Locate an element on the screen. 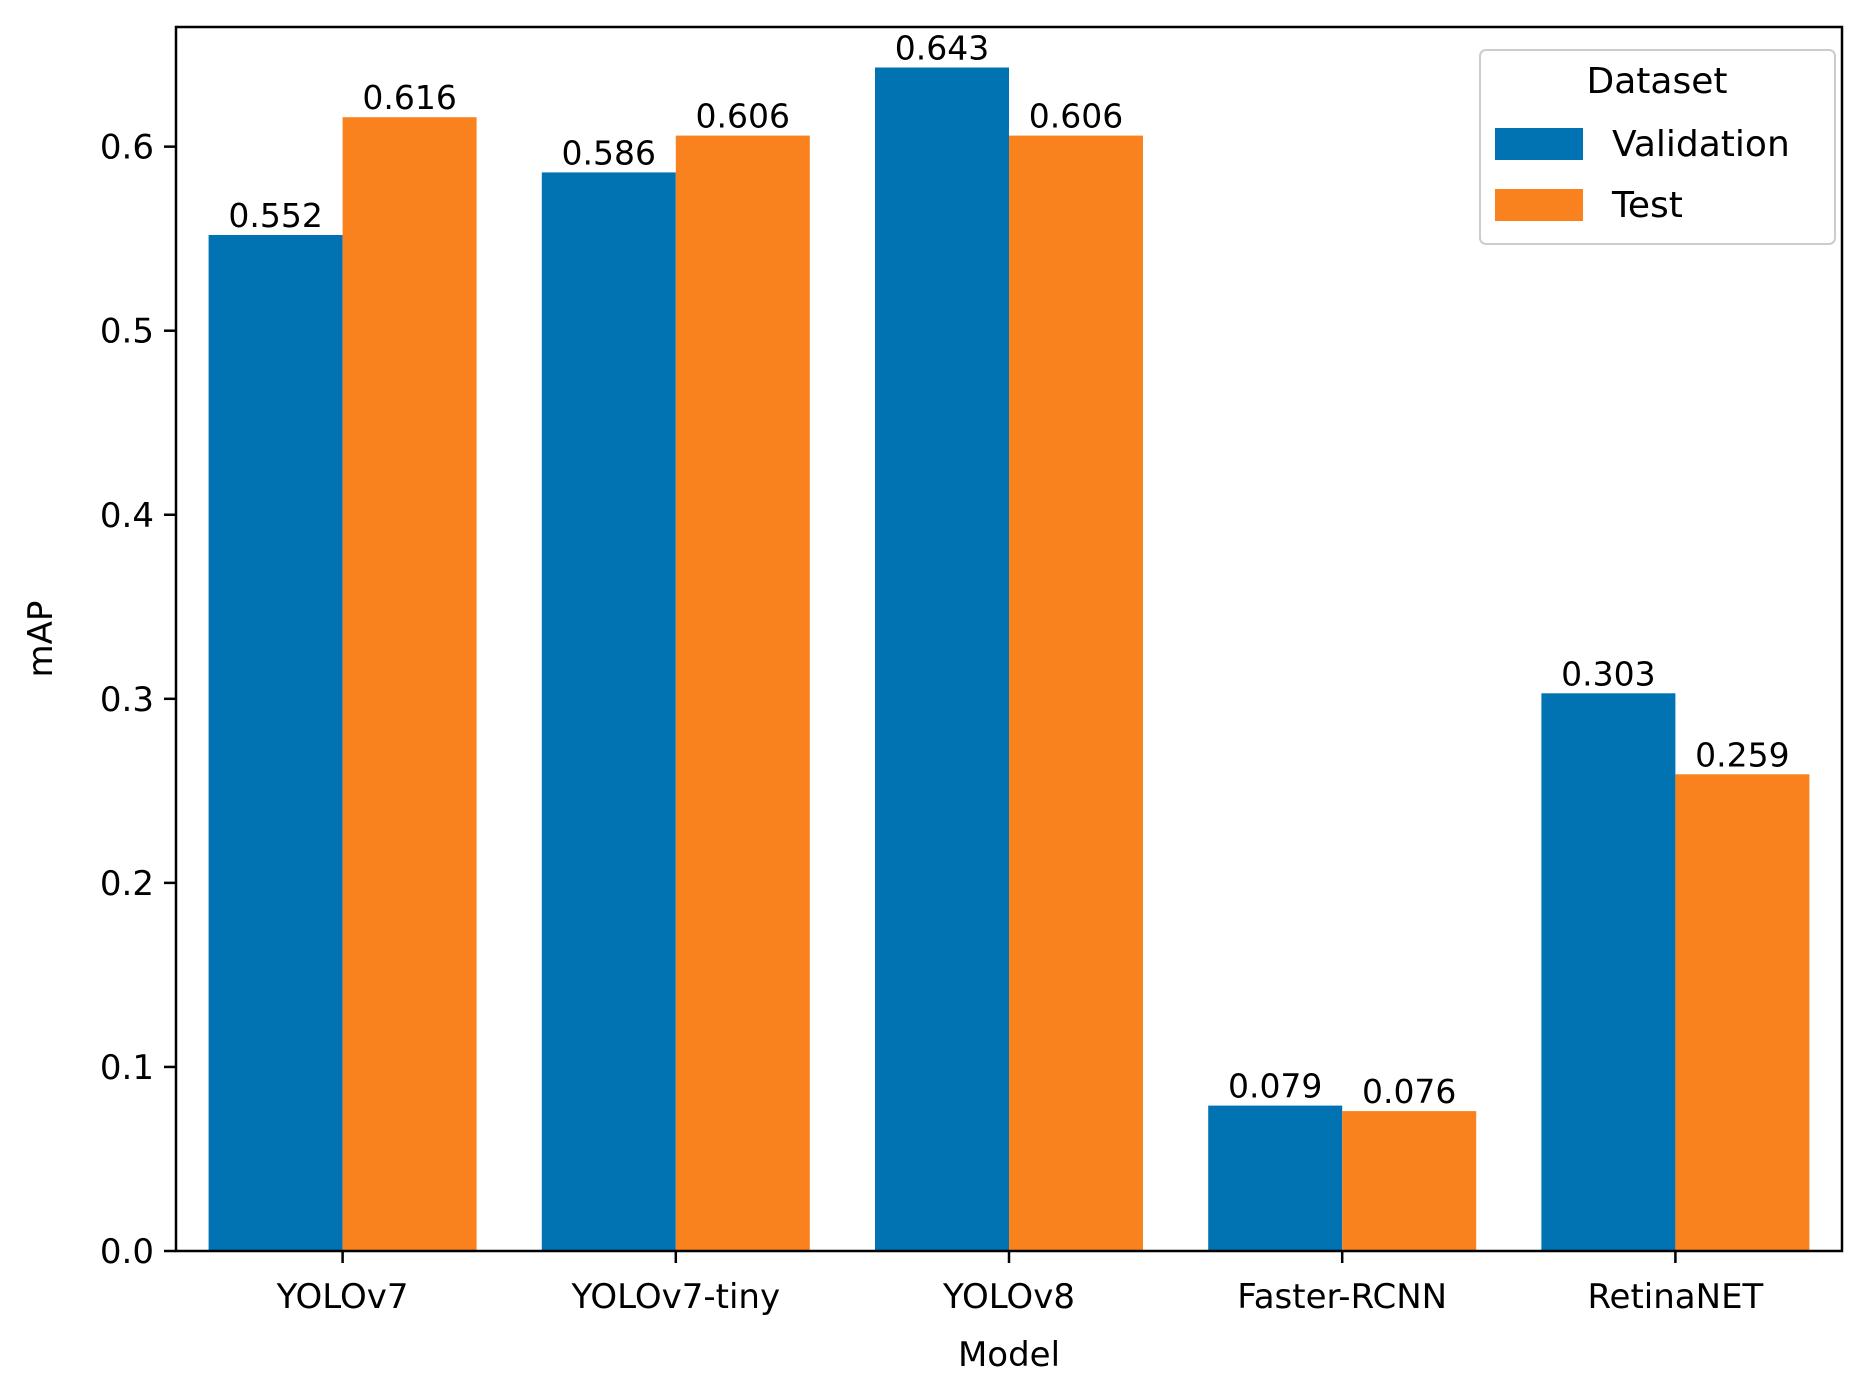 The width and height of the screenshot is (1875, 1382). bar-label-retinanet-test: 0.259 is located at coordinates (1742, 754).